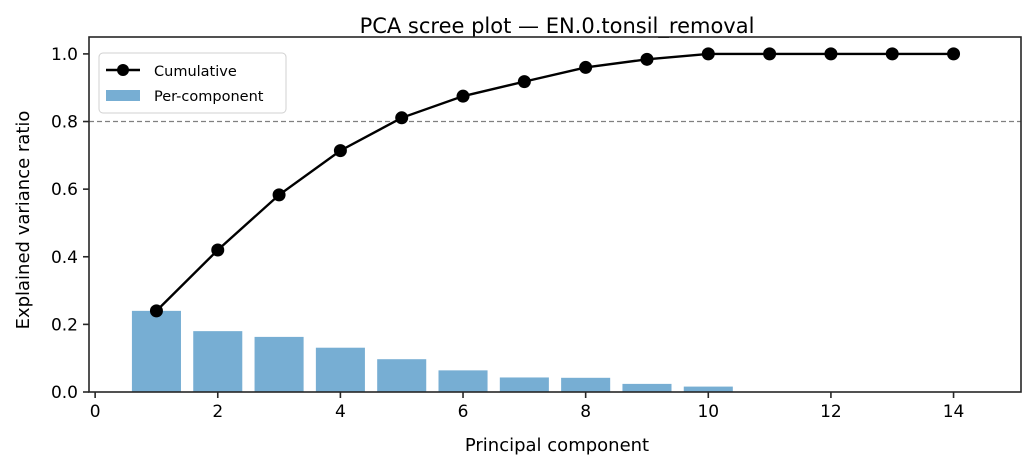 The height and width of the screenshot is (470, 1036). Describe the element at coordinates (64, 393) in the screenshot. I see `y-tick-label: 0.0` at that location.